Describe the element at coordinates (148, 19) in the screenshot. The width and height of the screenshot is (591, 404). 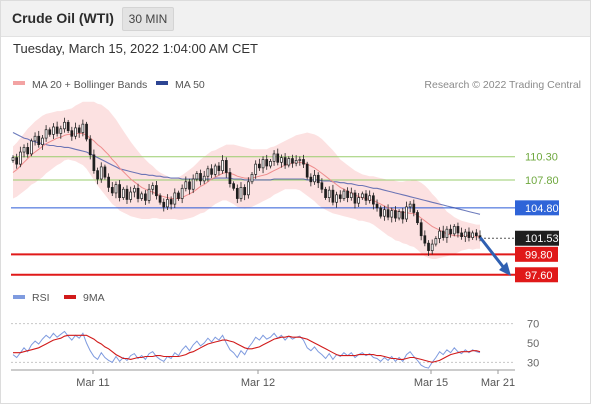
I see `timeframe-button: 30 MIN` at that location.